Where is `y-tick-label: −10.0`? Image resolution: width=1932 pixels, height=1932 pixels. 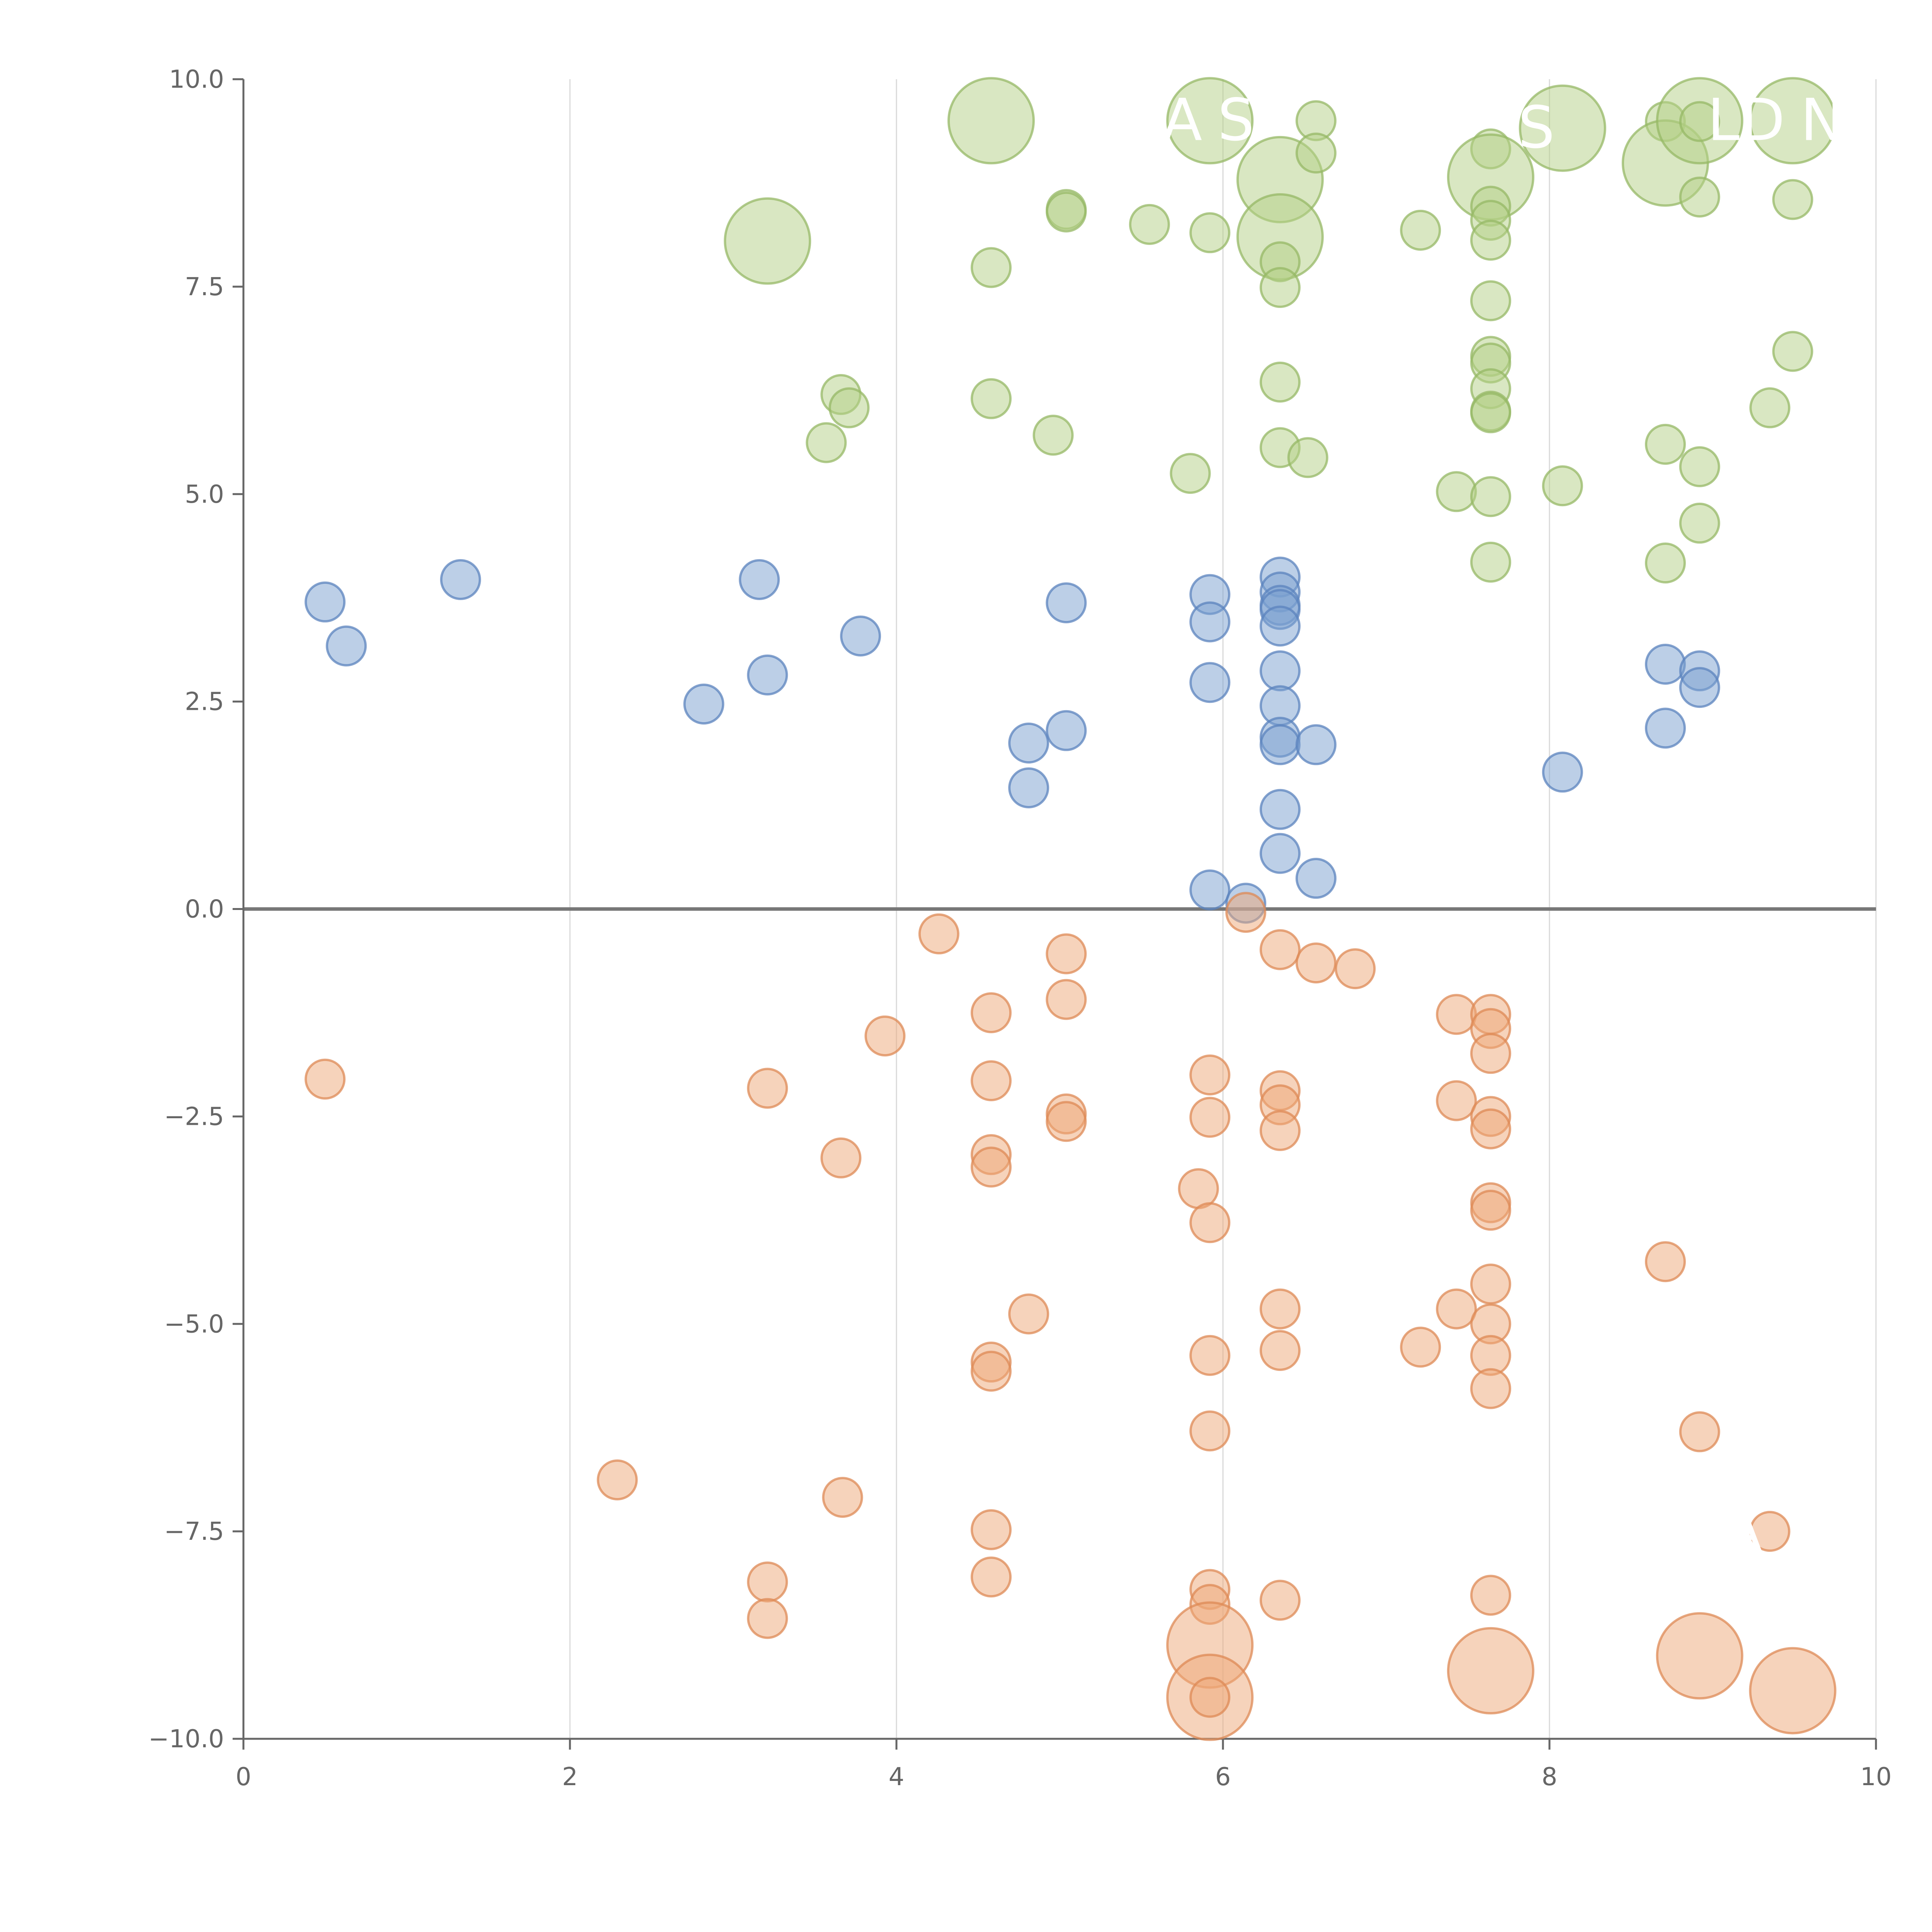 y-tick-label: −10.0 is located at coordinates (186, 1739).